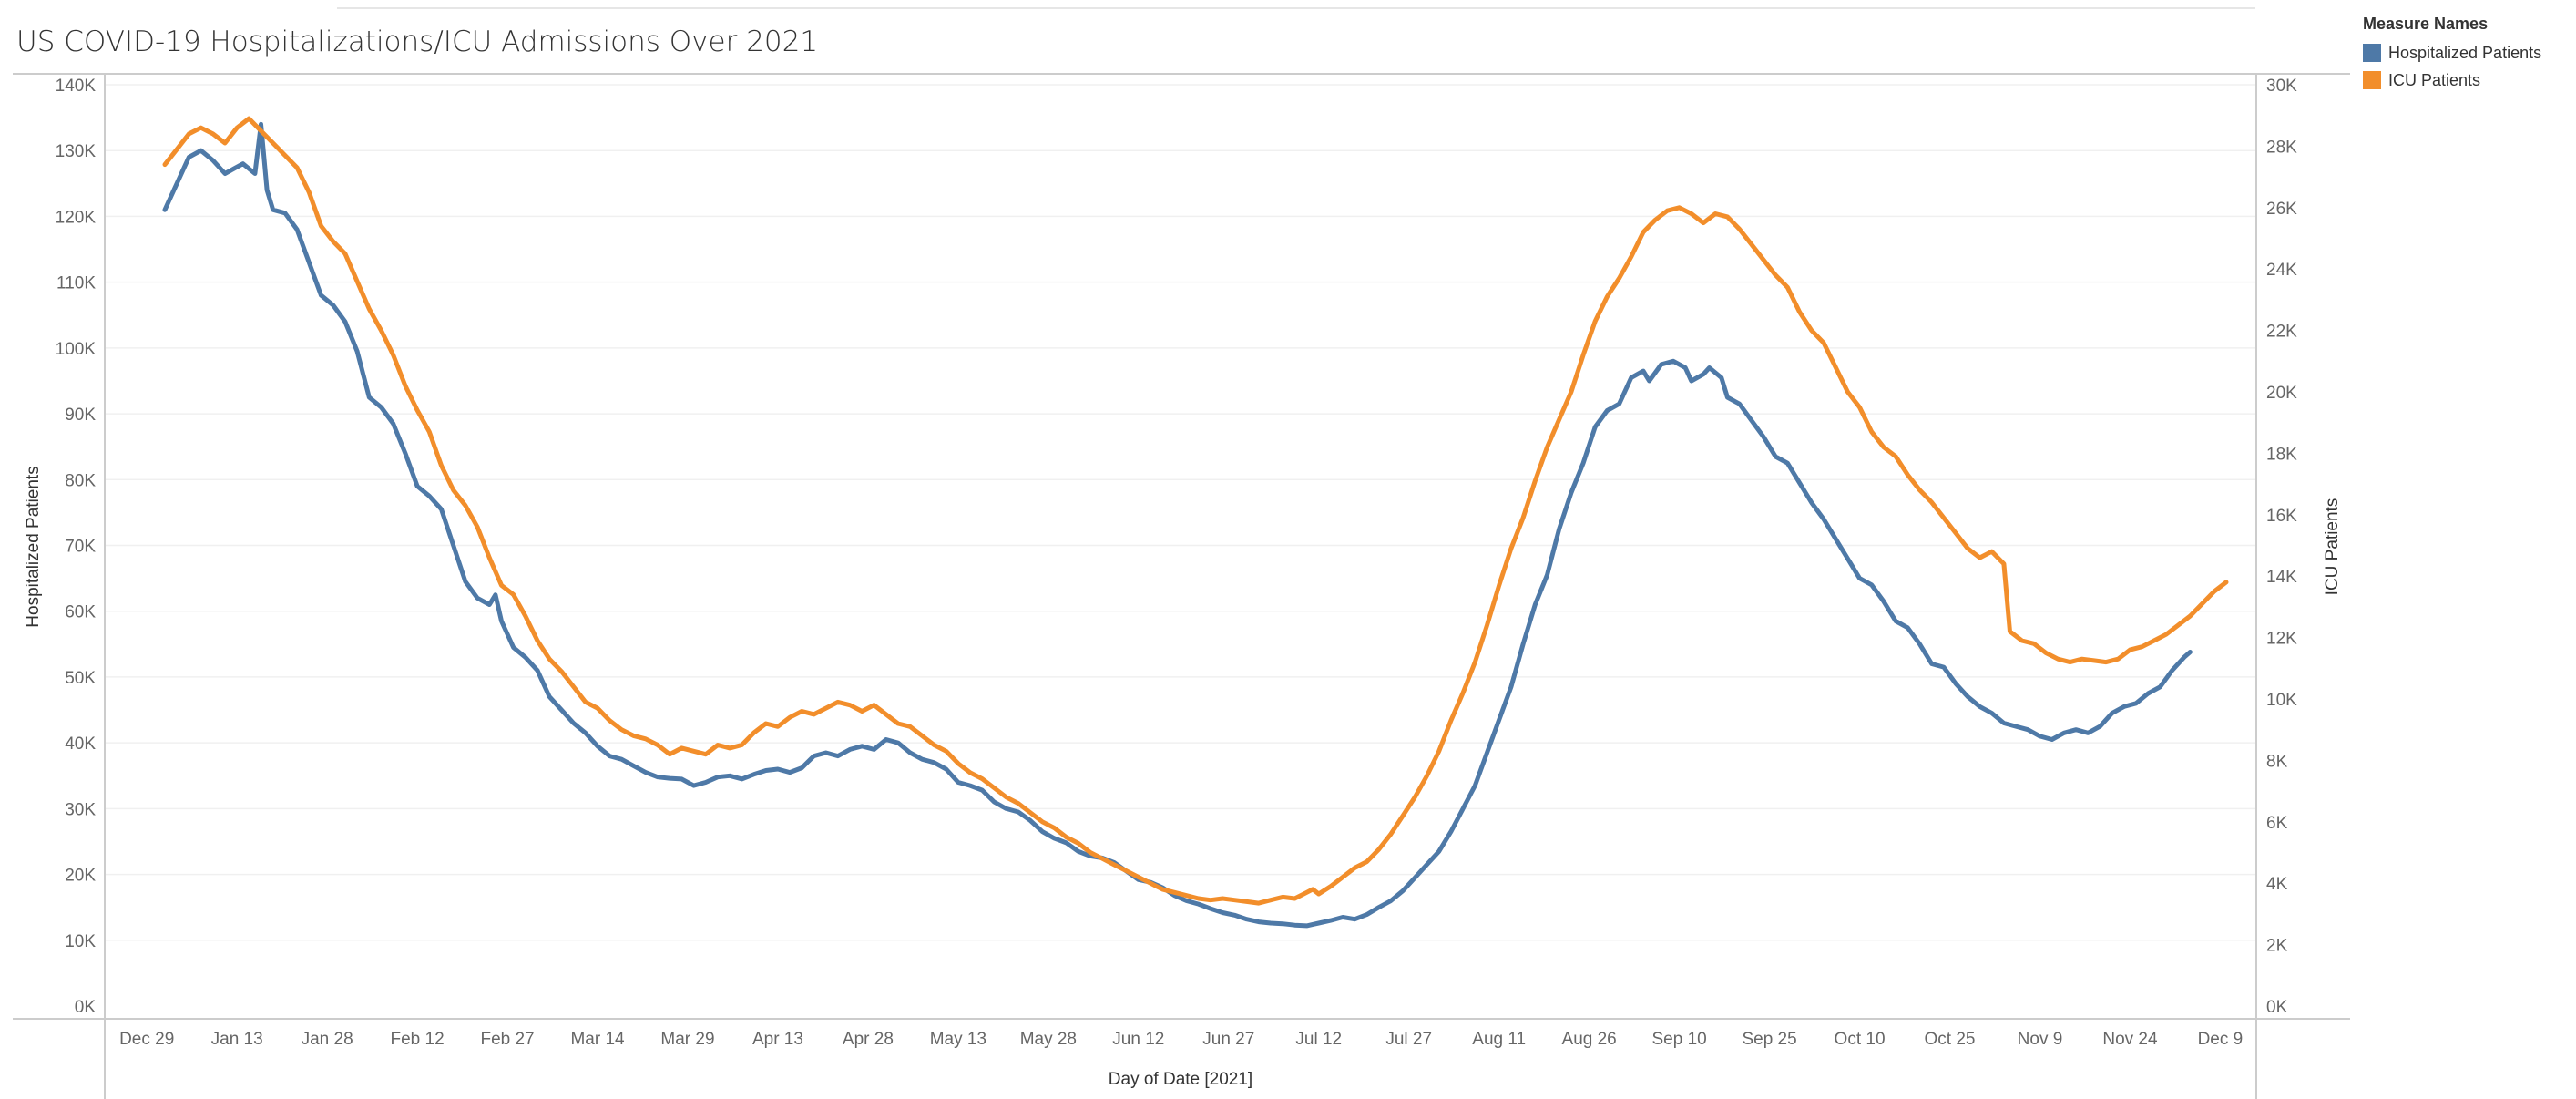 Image resolution: width=2576 pixels, height=1099 pixels. Describe the element at coordinates (2281, 333) in the screenshot. I see `y-right-tick-label: 22K` at that location.